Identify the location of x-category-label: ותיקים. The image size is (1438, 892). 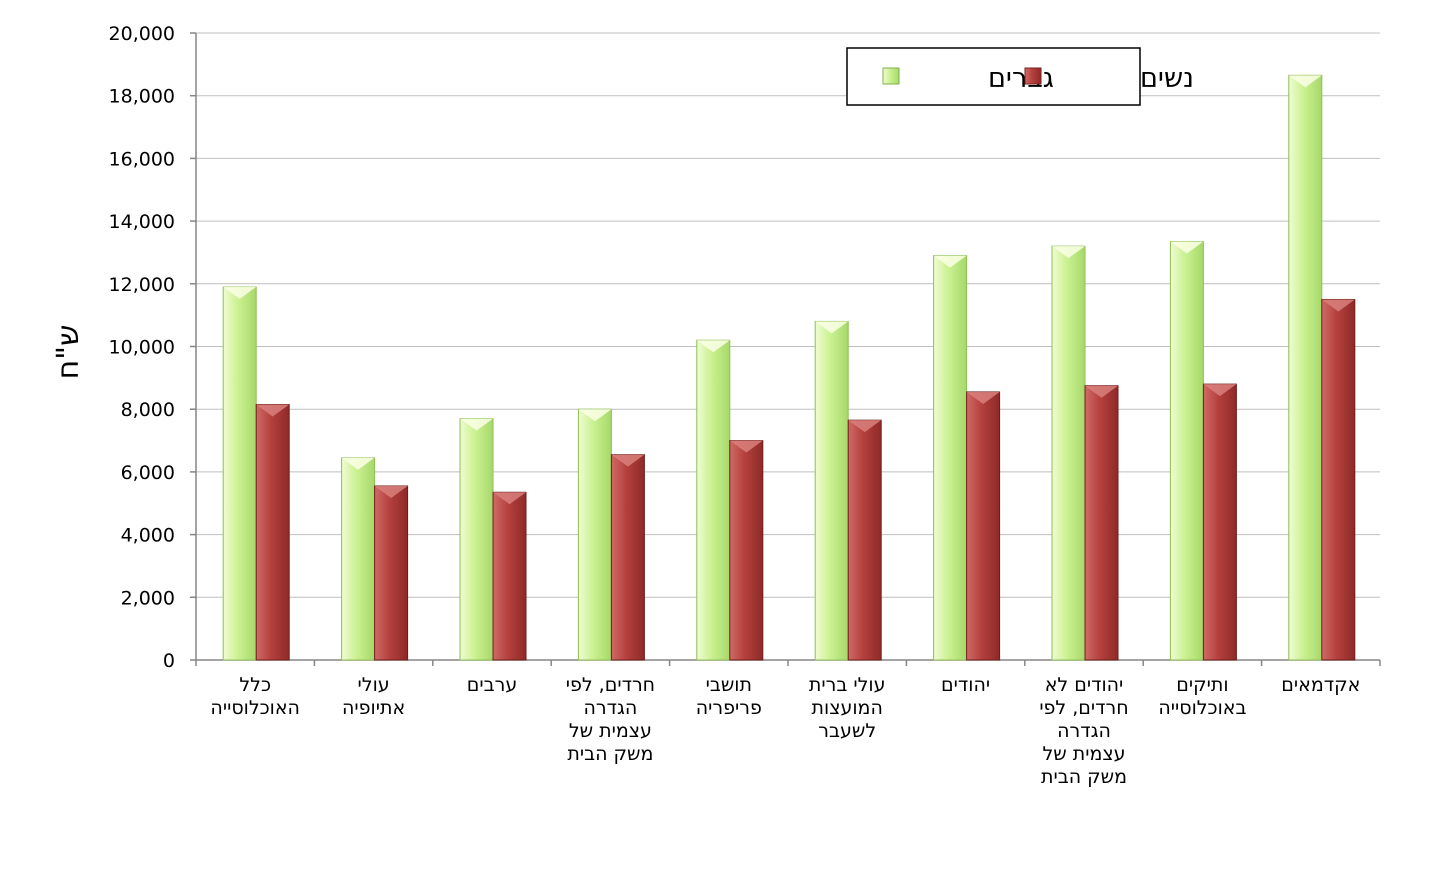
(1202, 685).